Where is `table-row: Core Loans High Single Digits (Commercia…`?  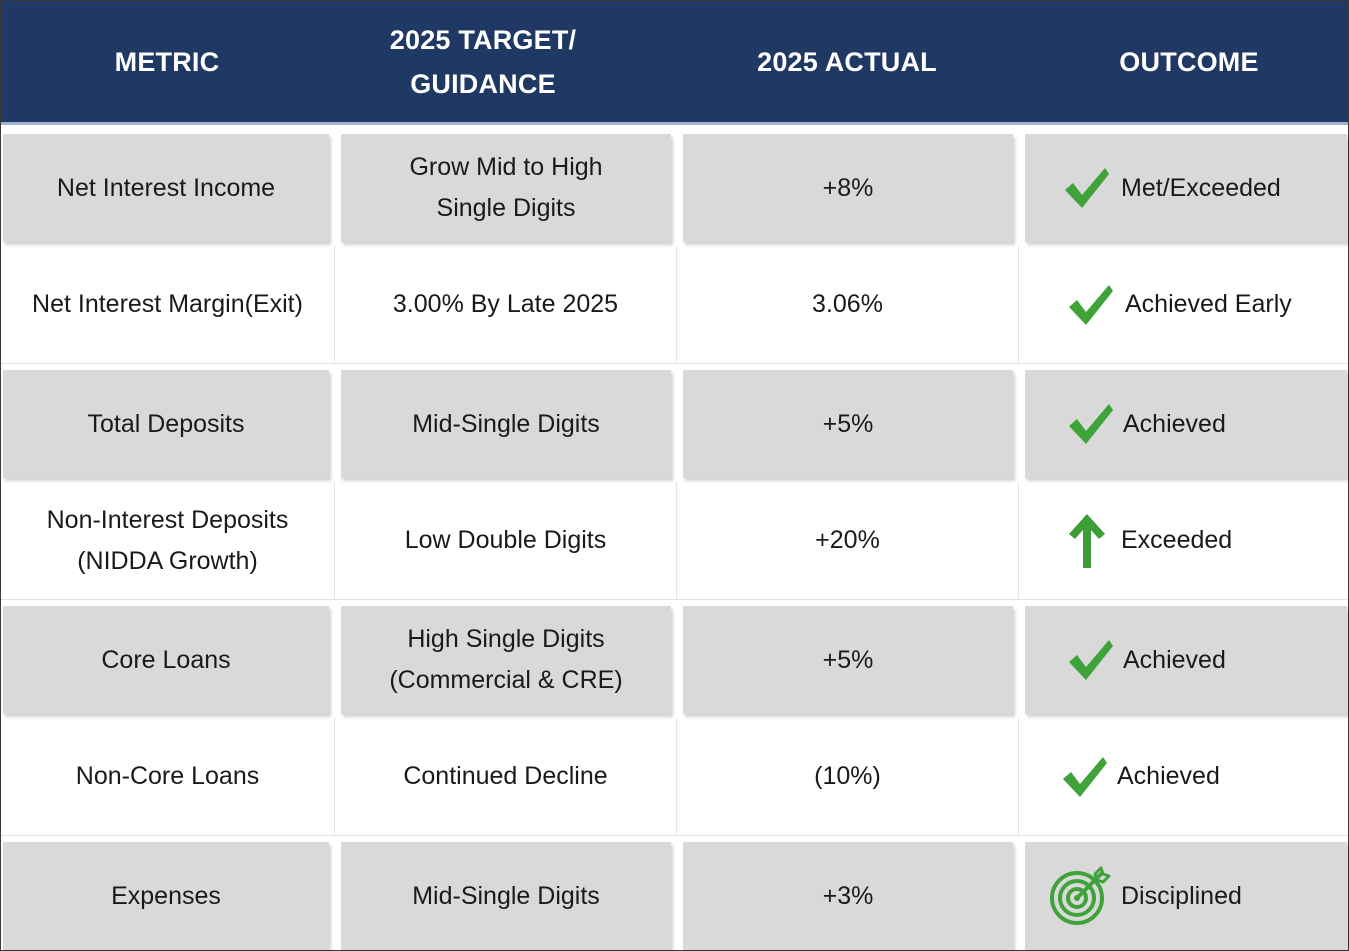
table-row: Core Loans High Single Digits (Commercia… is located at coordinates (674, 660).